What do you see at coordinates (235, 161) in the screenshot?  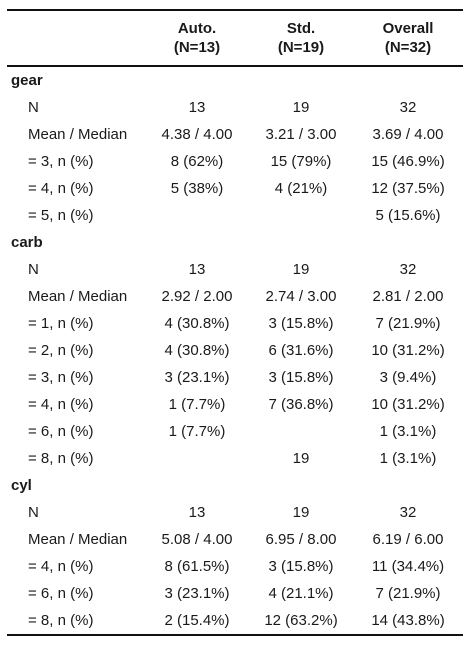 I see `table-row: = 3, n (%) 8 (62%) 15 (79%) 15 (46.9%)` at bounding box center [235, 161].